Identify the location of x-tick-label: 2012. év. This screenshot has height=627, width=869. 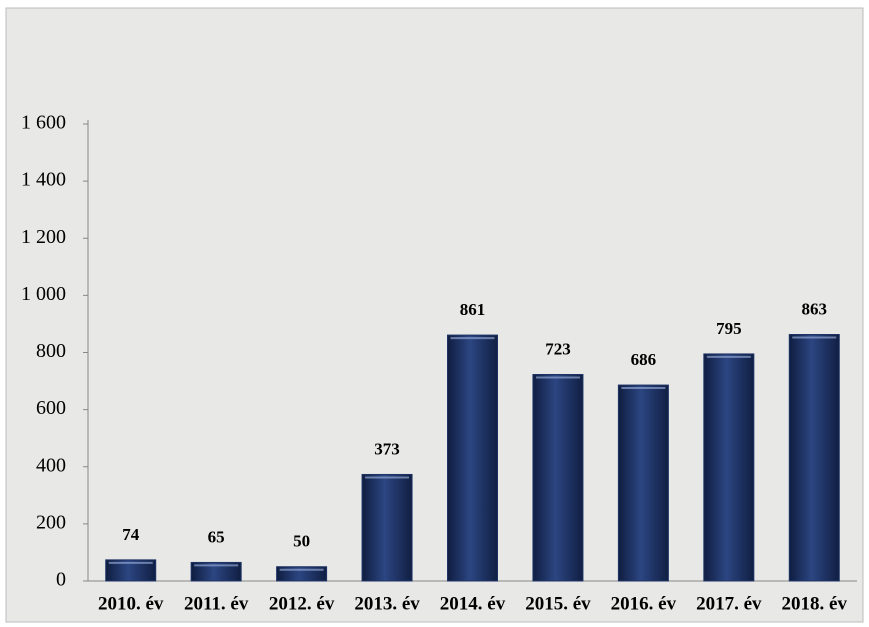
(302, 603).